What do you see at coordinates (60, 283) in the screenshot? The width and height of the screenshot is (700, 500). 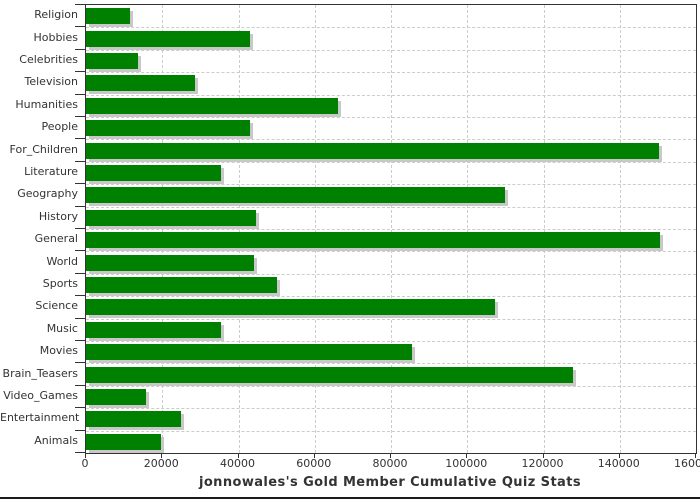 I see `category-label: Sports` at bounding box center [60, 283].